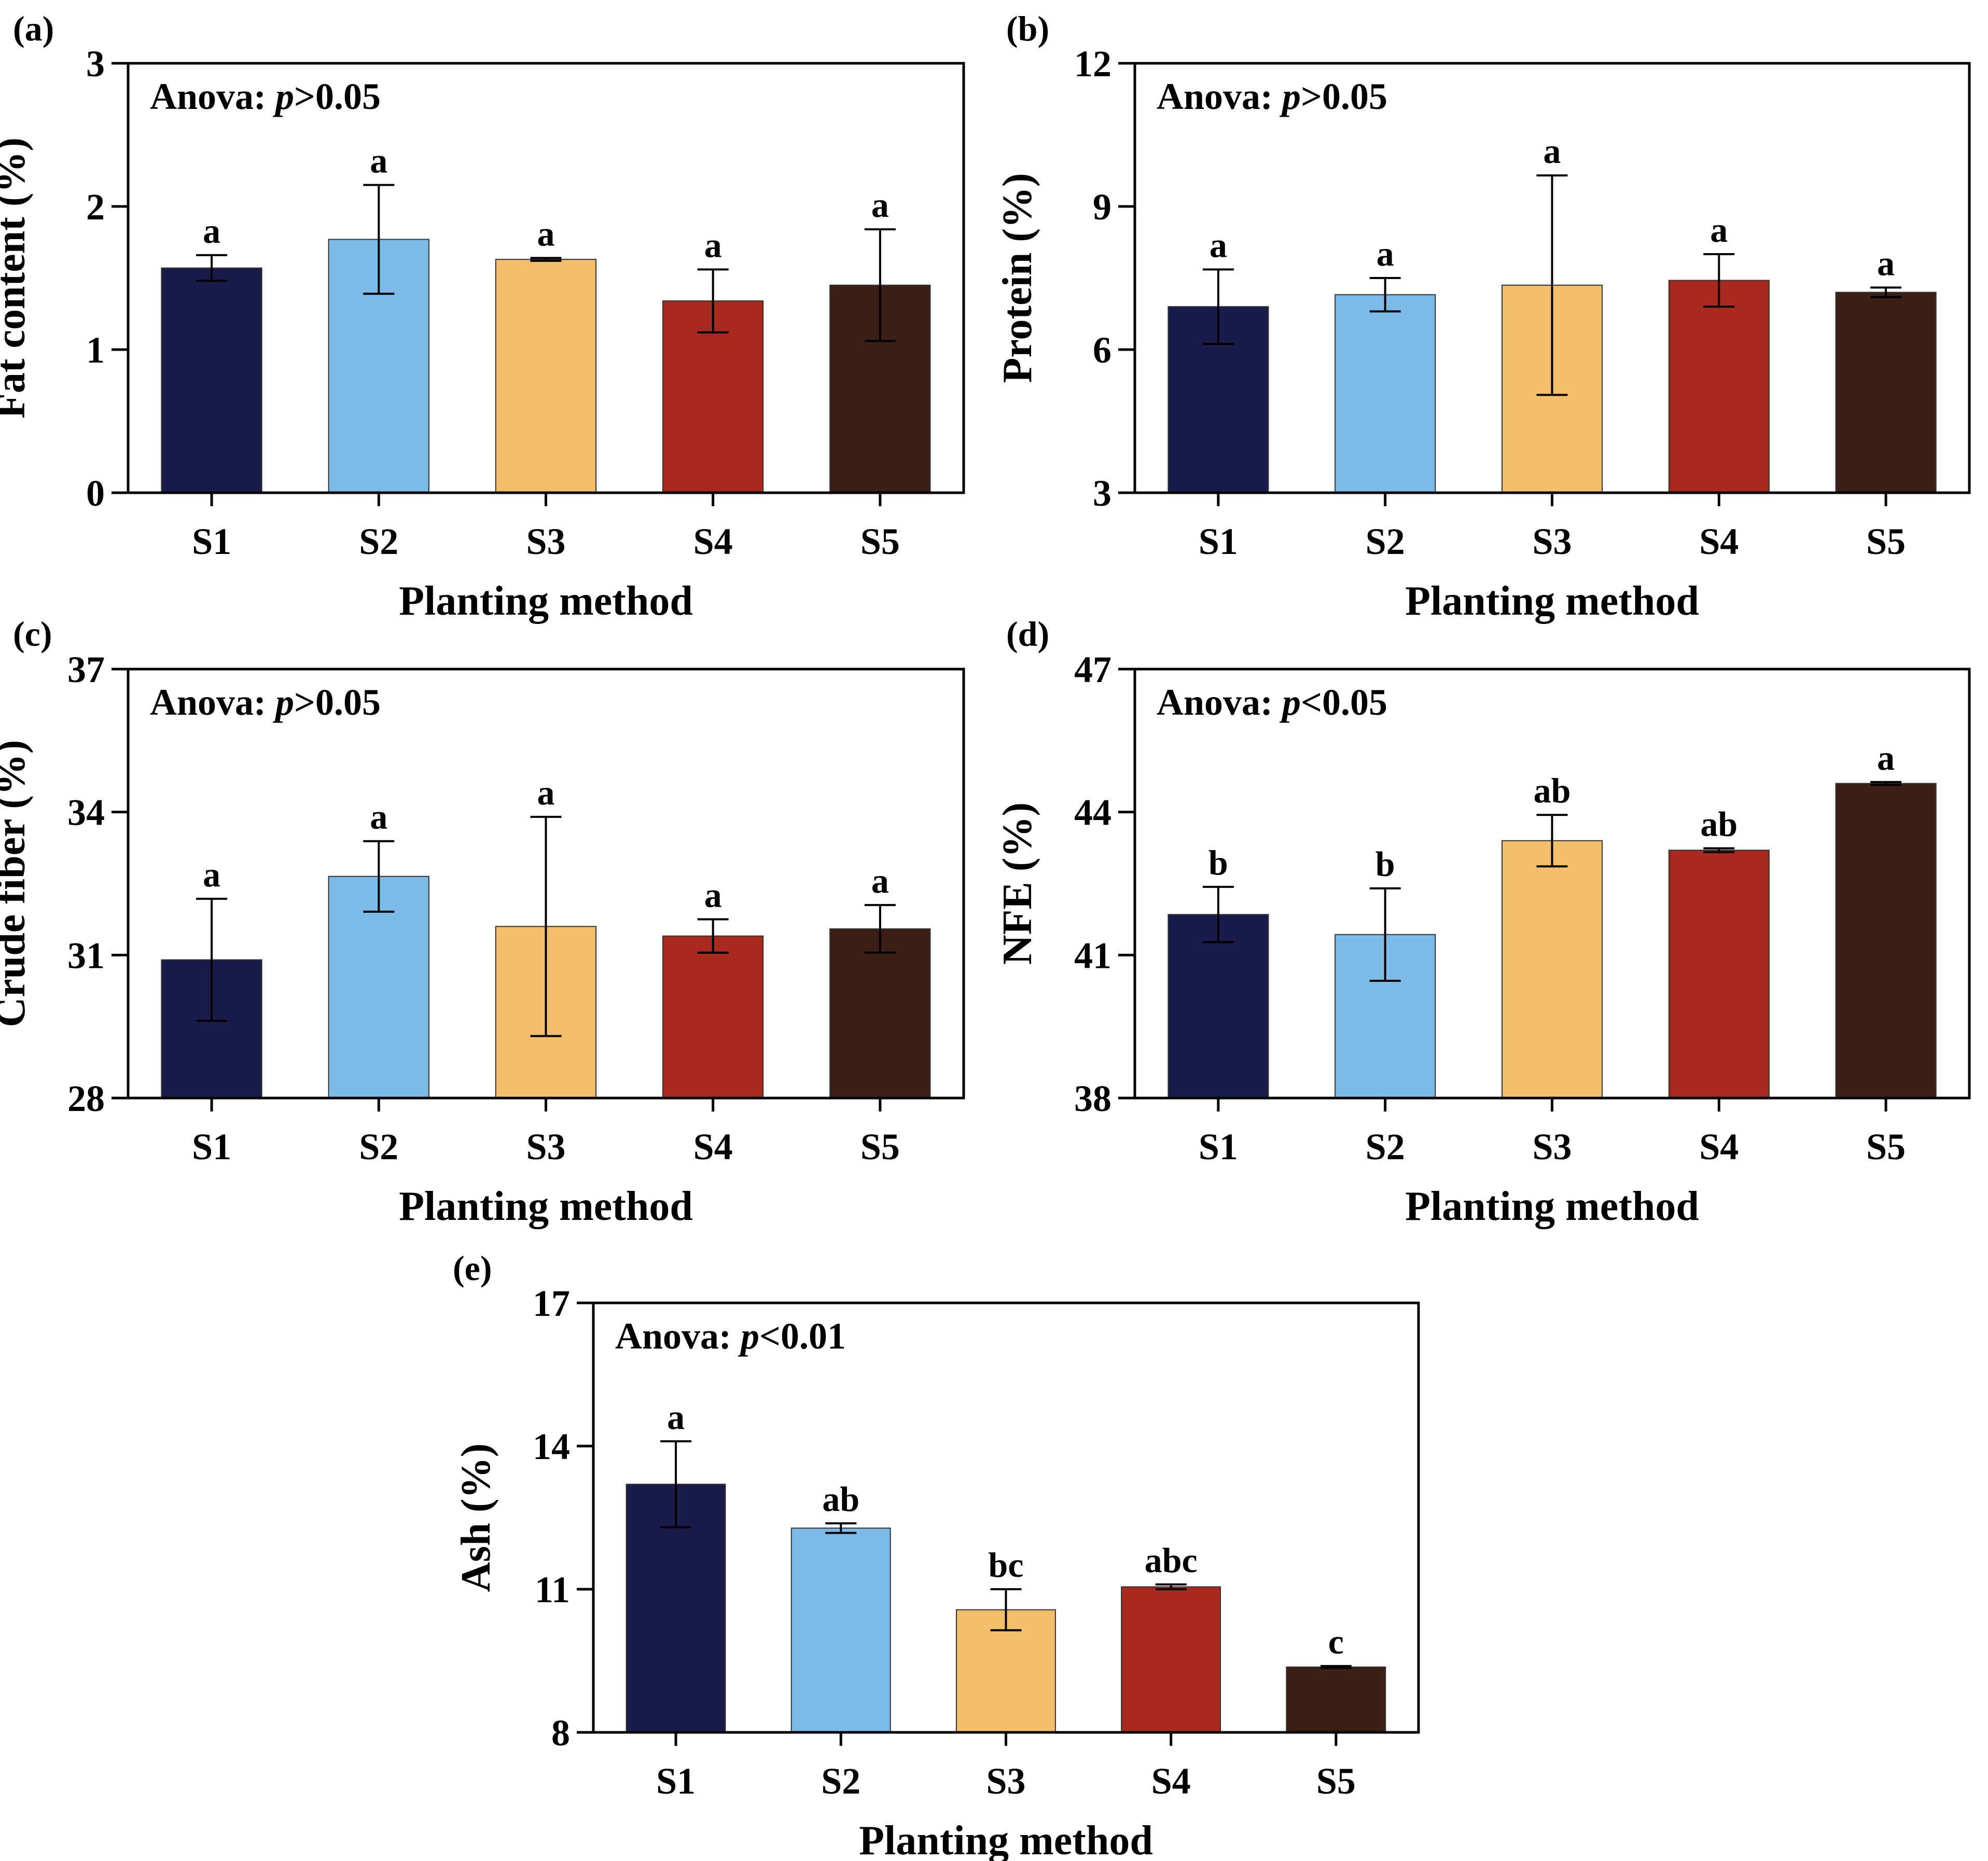 This screenshot has height=1861, width=1988. What do you see at coordinates (1092, 64) in the screenshot?
I see `y-tick-label: 12` at bounding box center [1092, 64].